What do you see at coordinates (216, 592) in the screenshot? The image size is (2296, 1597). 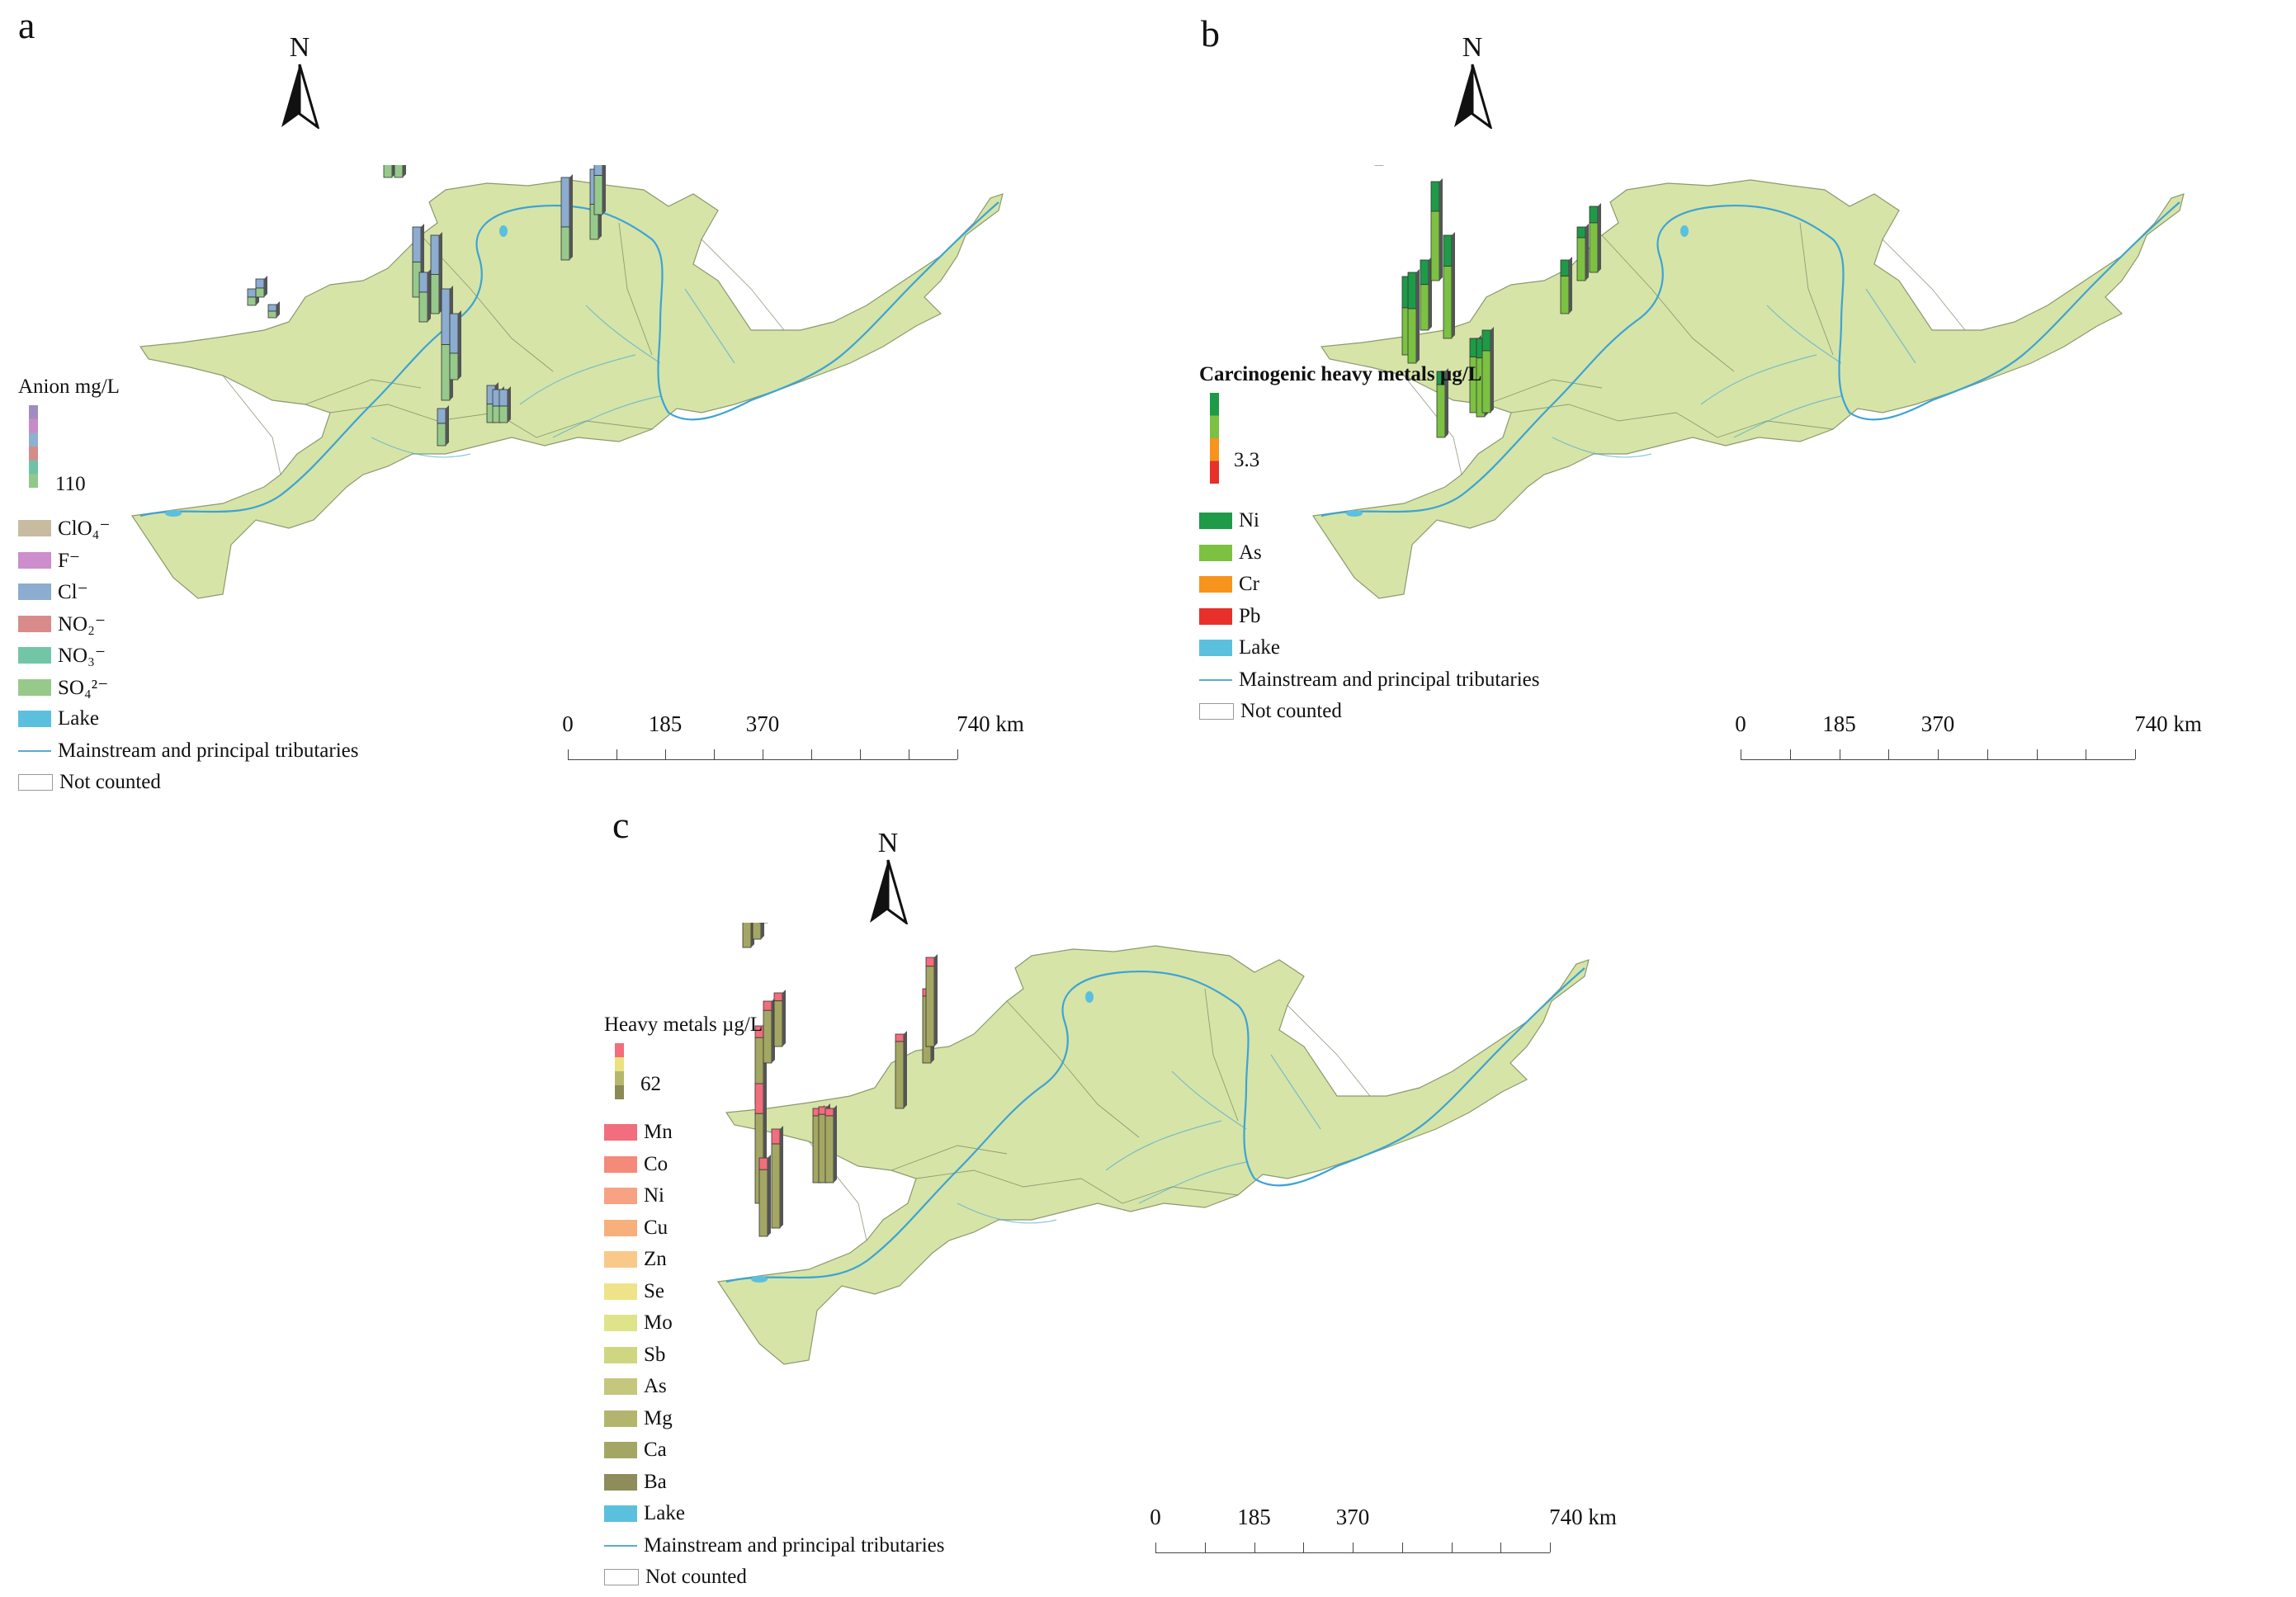 I see `legend-item: Cl⁻` at bounding box center [216, 592].